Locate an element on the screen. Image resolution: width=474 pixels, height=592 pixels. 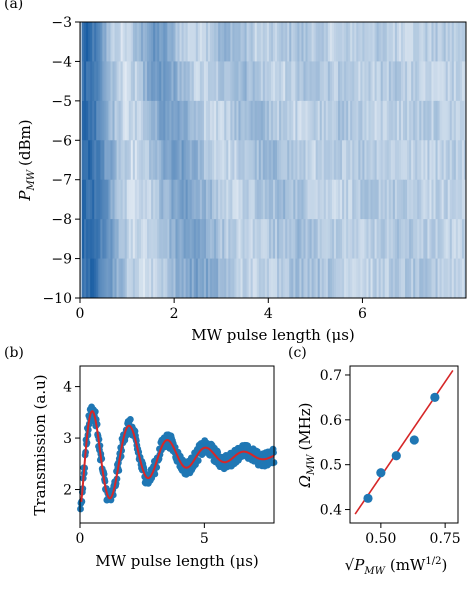
panel-a-ytick-label: −3 is located at coordinates (61, 23).